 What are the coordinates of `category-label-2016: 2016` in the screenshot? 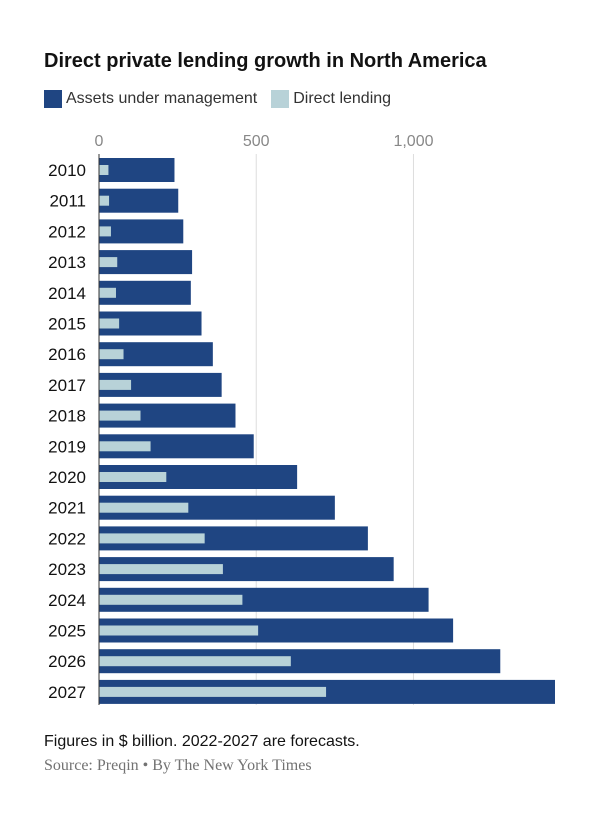 It's located at (67, 354).